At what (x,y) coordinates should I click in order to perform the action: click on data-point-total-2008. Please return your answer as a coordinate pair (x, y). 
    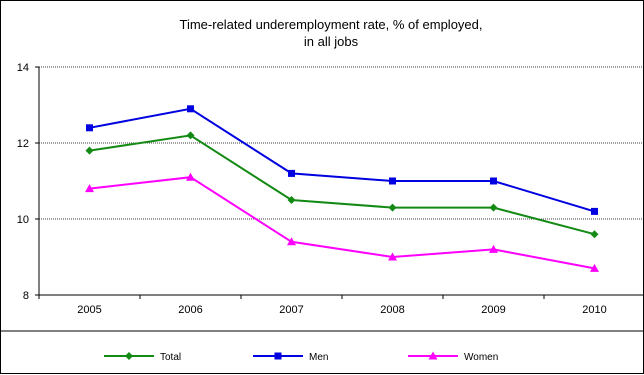
    Looking at the image, I should click on (392, 207).